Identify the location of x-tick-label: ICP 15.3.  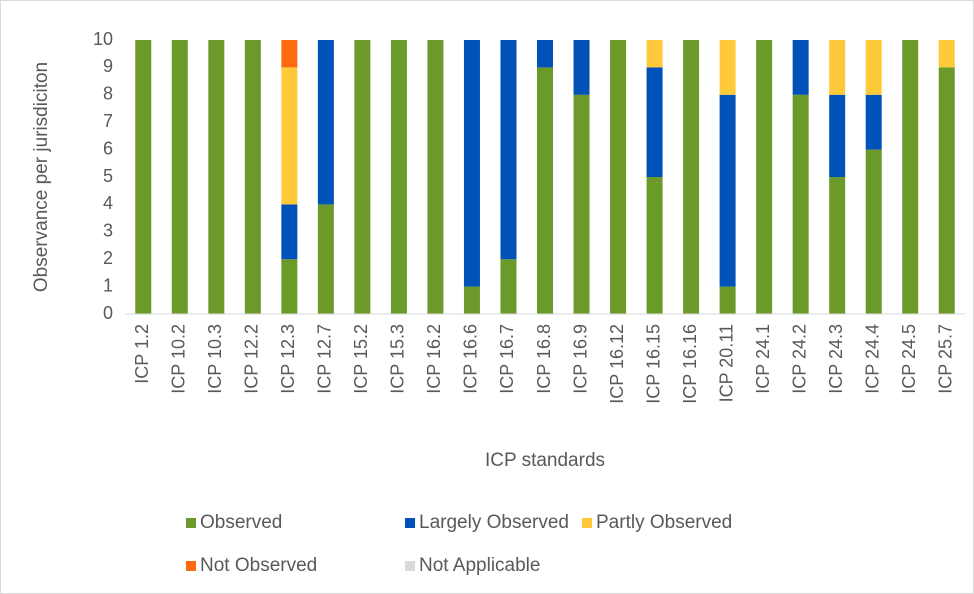
(398, 359).